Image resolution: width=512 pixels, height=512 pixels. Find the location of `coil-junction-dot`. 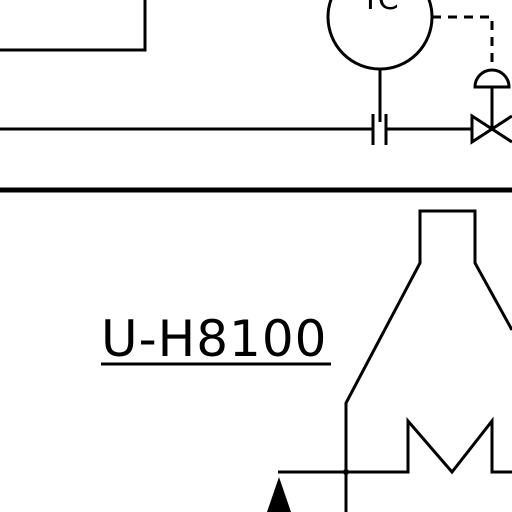

coil-junction-dot is located at coordinates (346, 472).